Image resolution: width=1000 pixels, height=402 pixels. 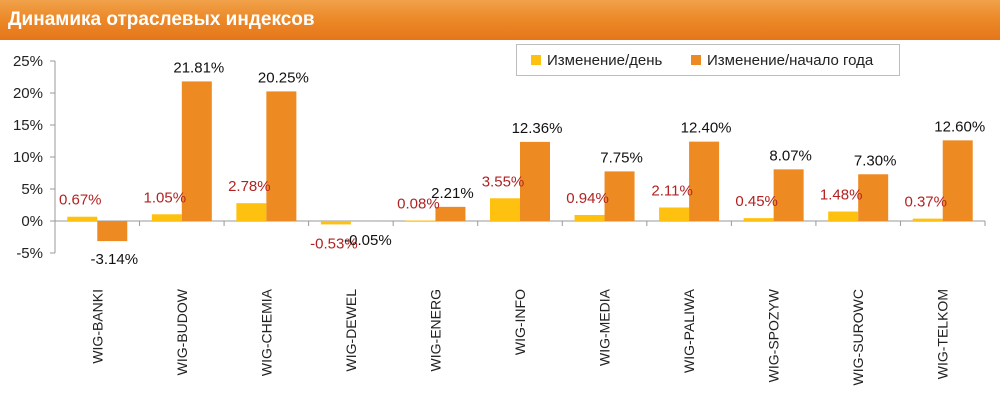 What do you see at coordinates (605, 60) in the screenshot?
I see `legend-label-daily: Изменение/день` at bounding box center [605, 60].